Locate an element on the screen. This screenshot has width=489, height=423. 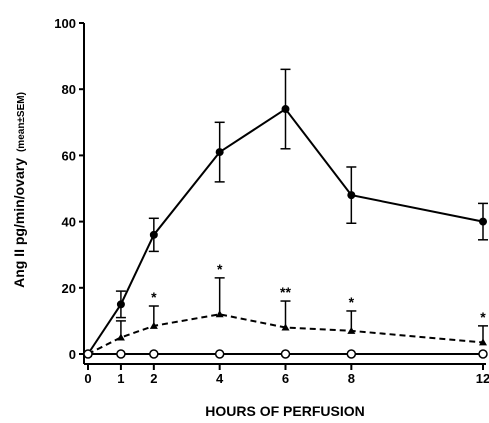
x-axis-label: HOURS OF PERFUSION is located at coordinates (284, 411).